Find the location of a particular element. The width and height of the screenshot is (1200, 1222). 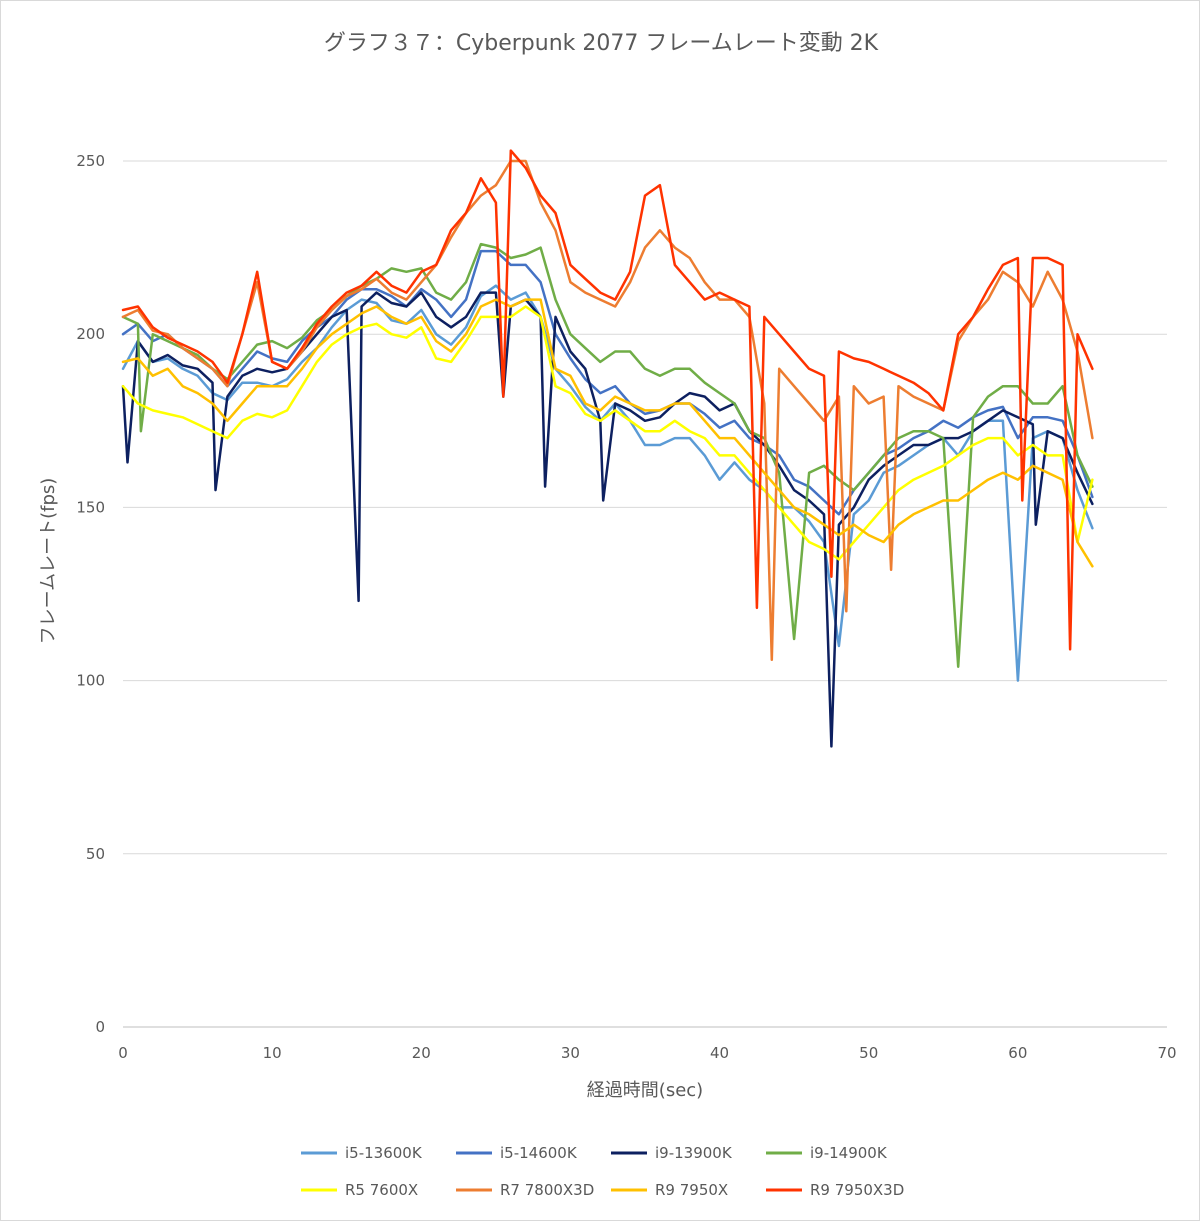

legend-label: i9-14900K is located at coordinates (849, 1153).